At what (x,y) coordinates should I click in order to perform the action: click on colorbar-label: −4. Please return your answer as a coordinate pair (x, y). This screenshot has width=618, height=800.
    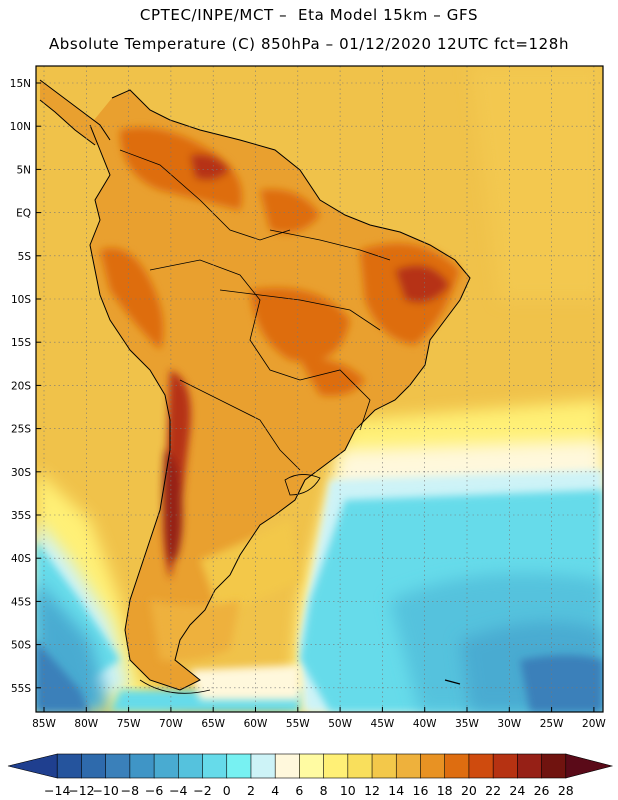
    Looking at the image, I should click on (178, 790).